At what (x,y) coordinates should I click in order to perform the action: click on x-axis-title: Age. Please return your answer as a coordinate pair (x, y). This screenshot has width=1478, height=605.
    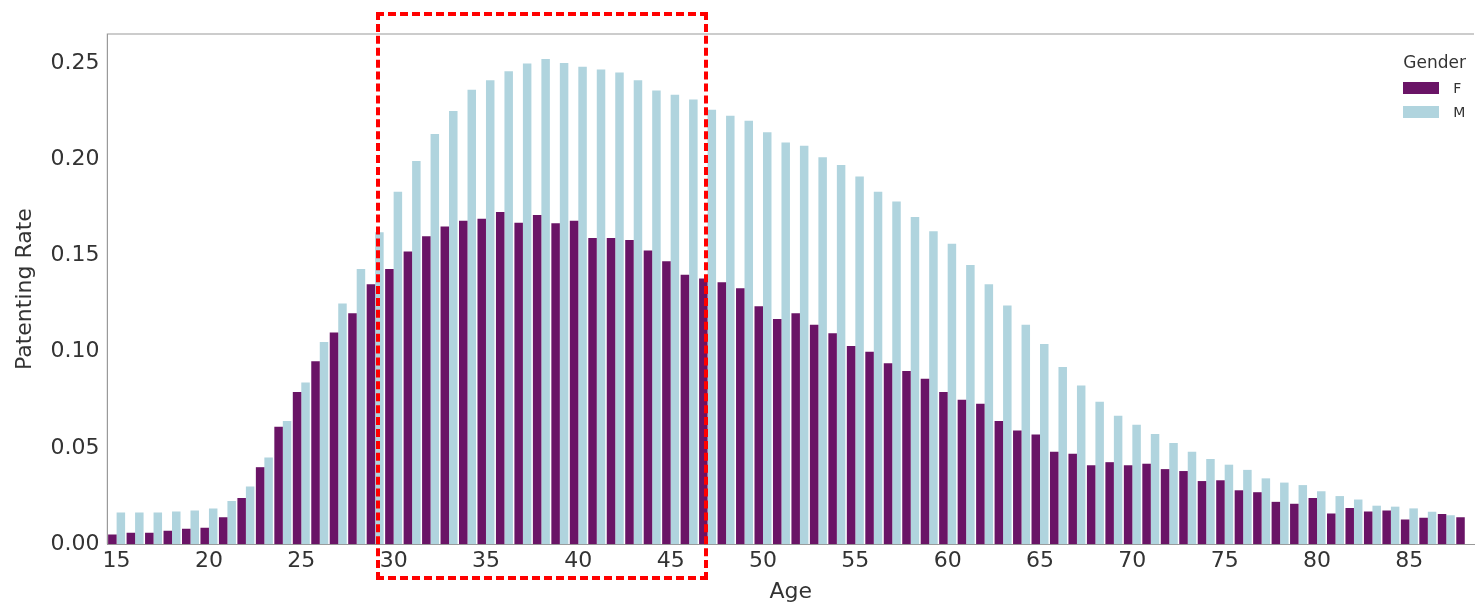
    Looking at the image, I should click on (790, 590).